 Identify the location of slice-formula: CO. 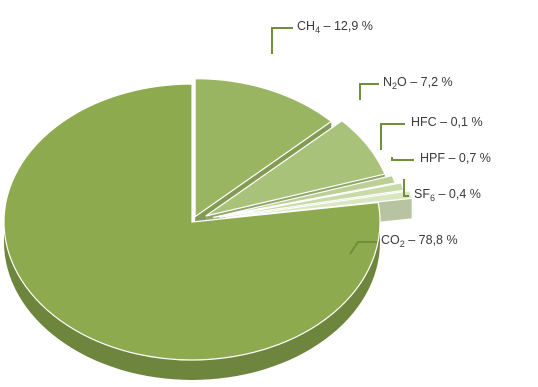
(390, 240).